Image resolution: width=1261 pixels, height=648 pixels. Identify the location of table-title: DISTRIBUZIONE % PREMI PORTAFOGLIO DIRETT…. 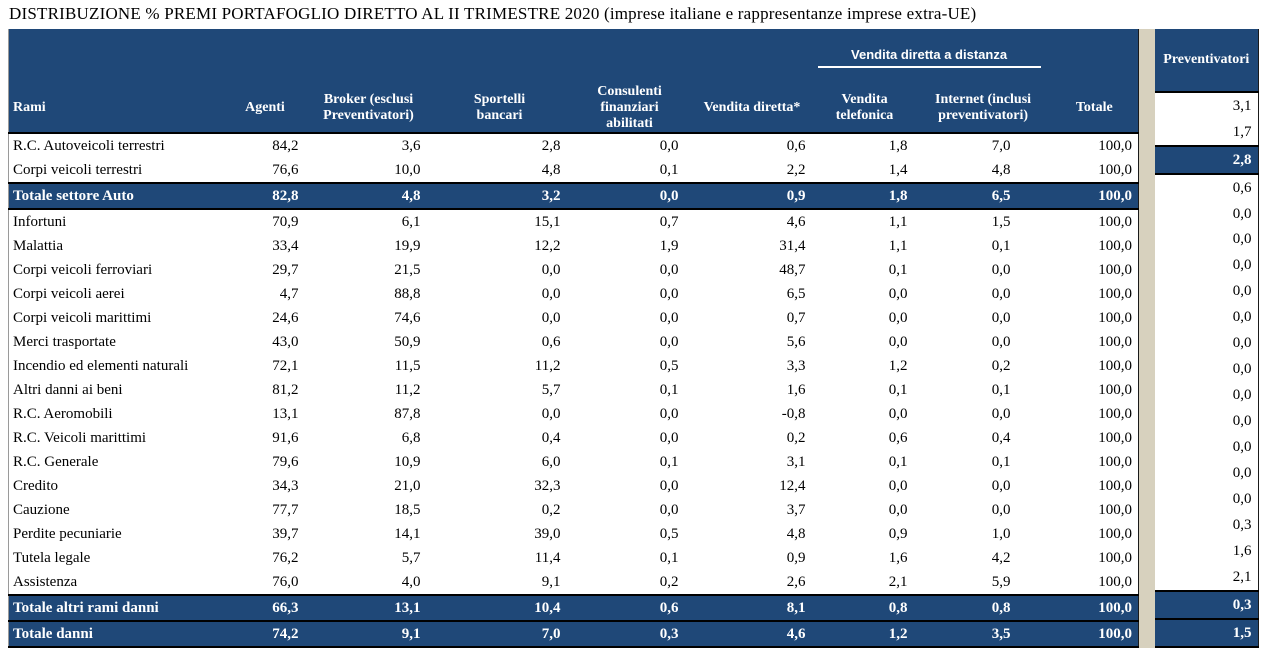
(493, 13).